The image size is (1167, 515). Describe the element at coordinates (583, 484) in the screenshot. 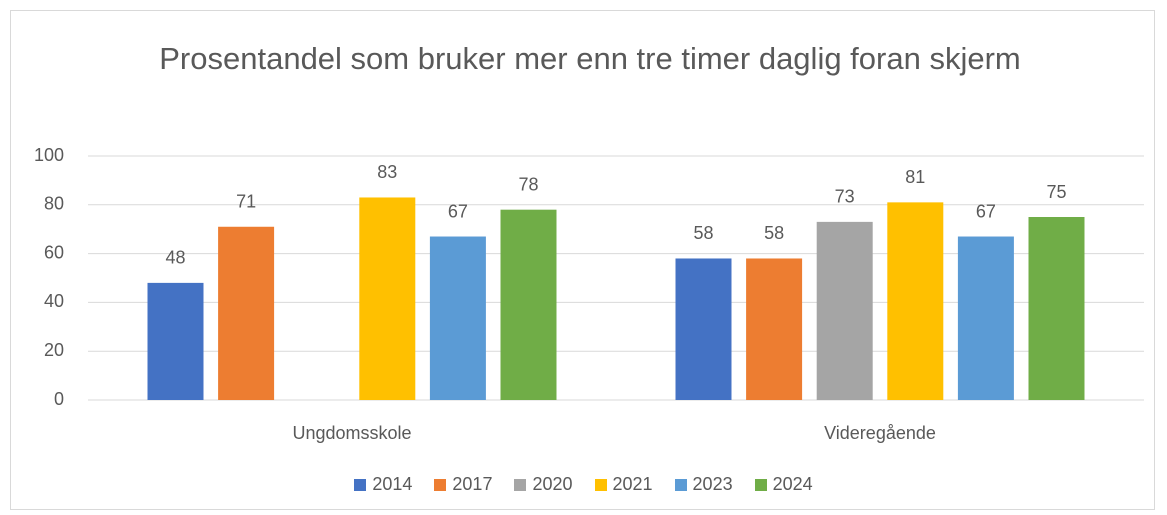

I see `legend: 2014 2017 2020 2021 2023 2024` at that location.